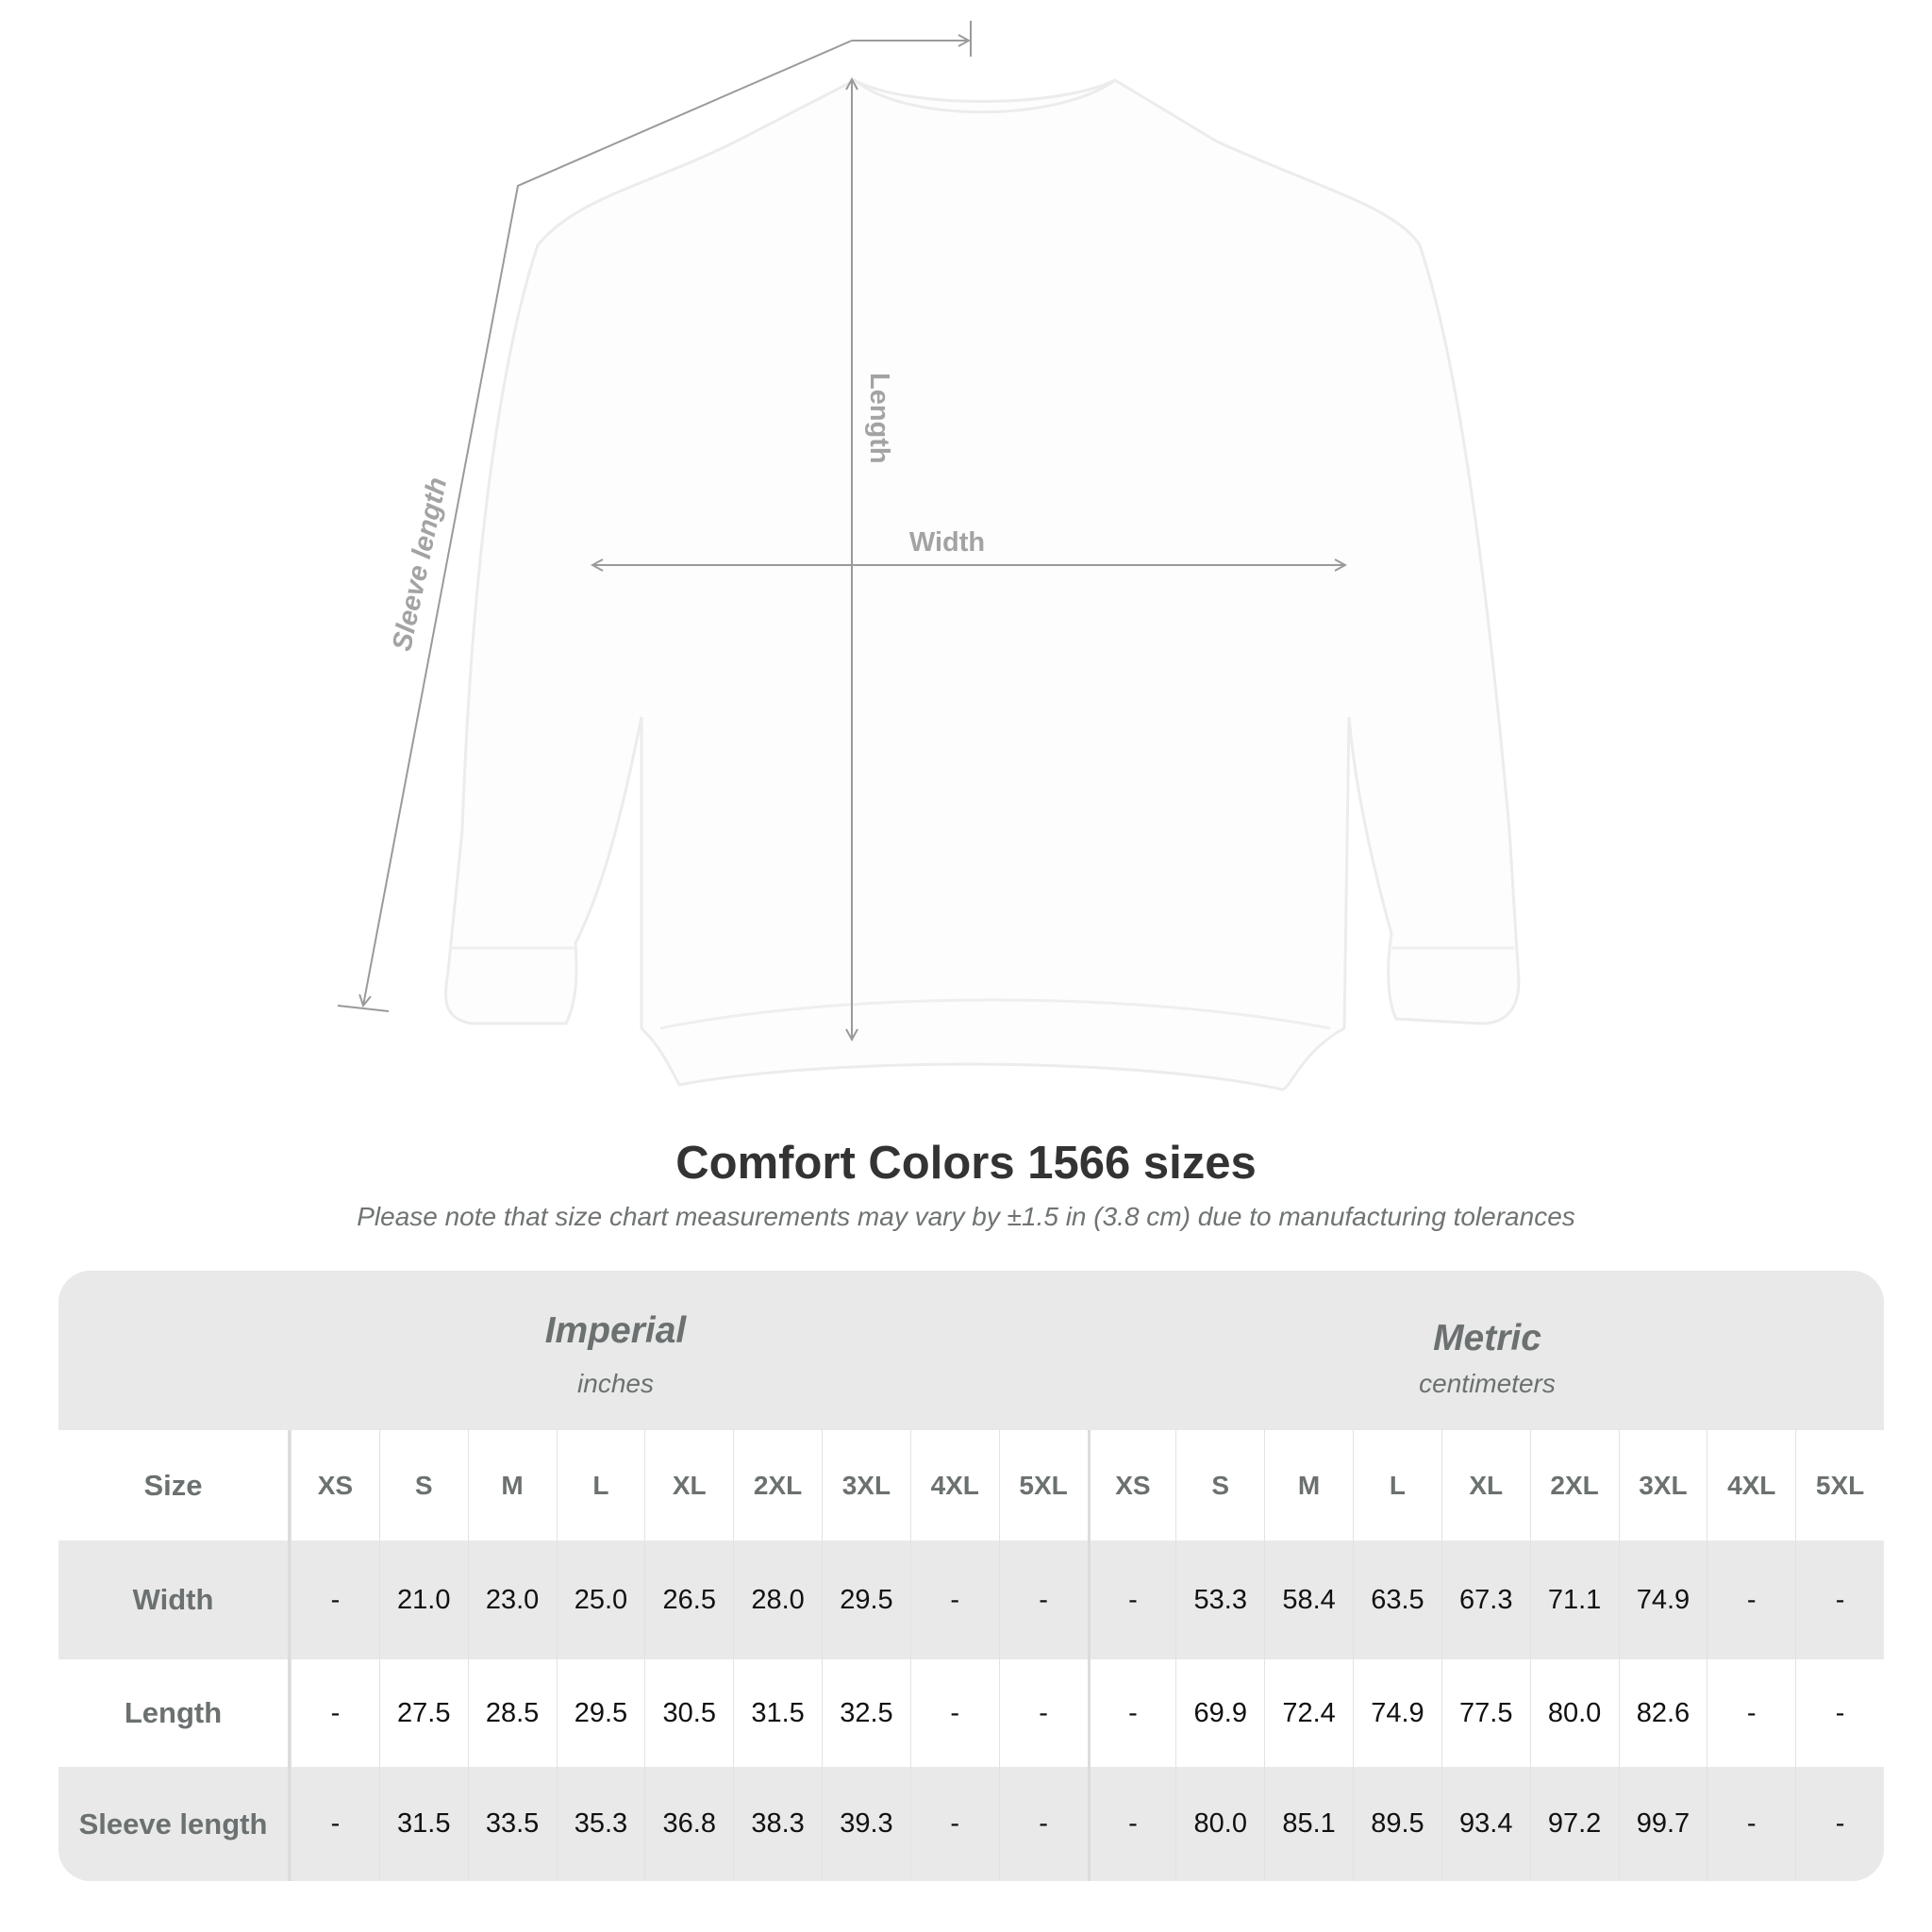 This screenshot has width=1932, height=1932. I want to click on metric-size-header: L, so click(1397, 1486).